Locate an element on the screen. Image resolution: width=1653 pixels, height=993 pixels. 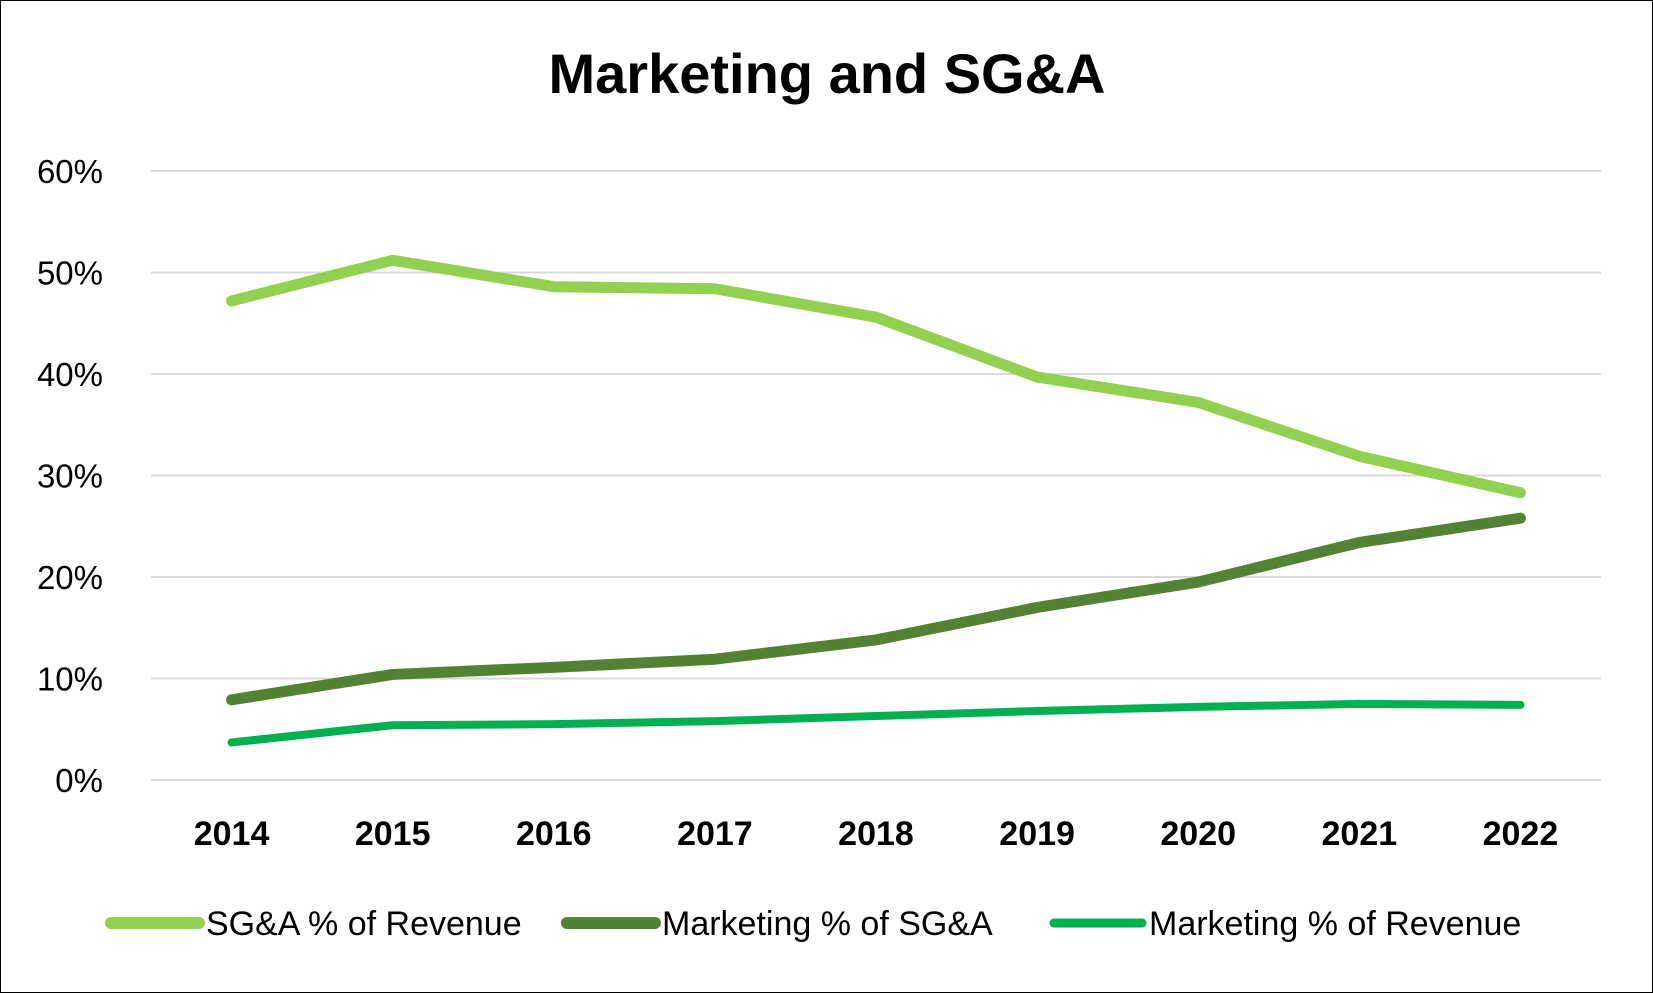
y-tick-label: 10% is located at coordinates (70, 679).